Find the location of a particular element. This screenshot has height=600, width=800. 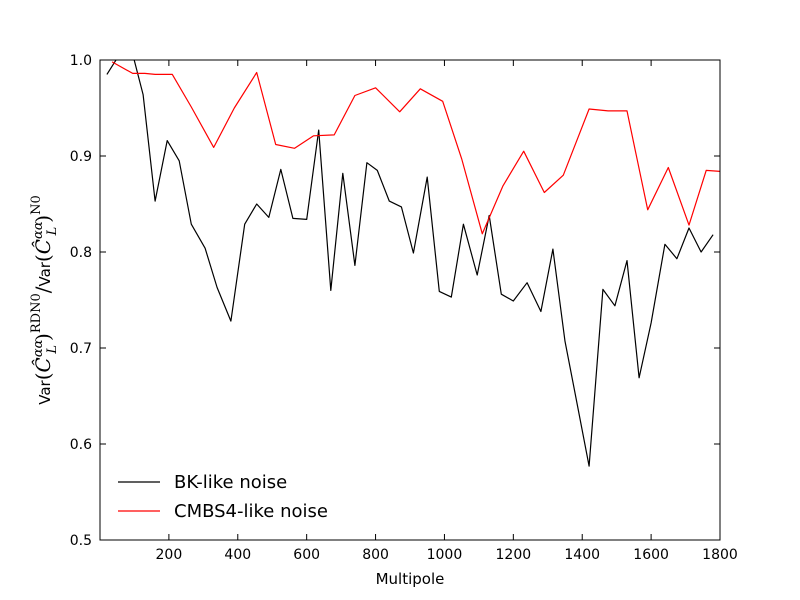

x-tick-label: 1000 is located at coordinates (445, 555).